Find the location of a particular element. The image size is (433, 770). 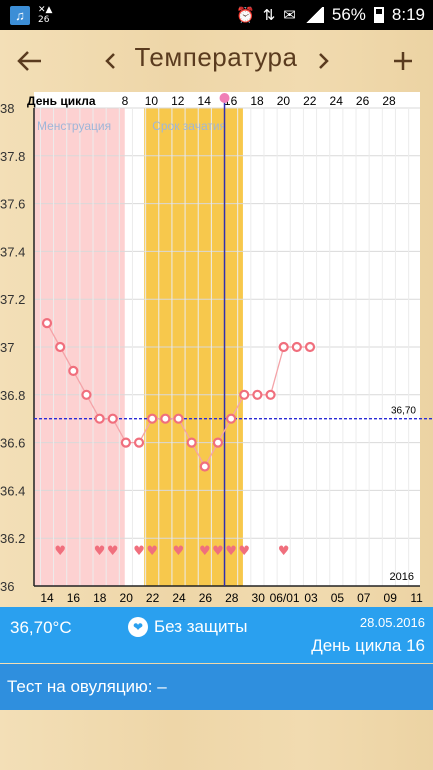

y-tick-label: 36.6 is located at coordinates (12, 443).